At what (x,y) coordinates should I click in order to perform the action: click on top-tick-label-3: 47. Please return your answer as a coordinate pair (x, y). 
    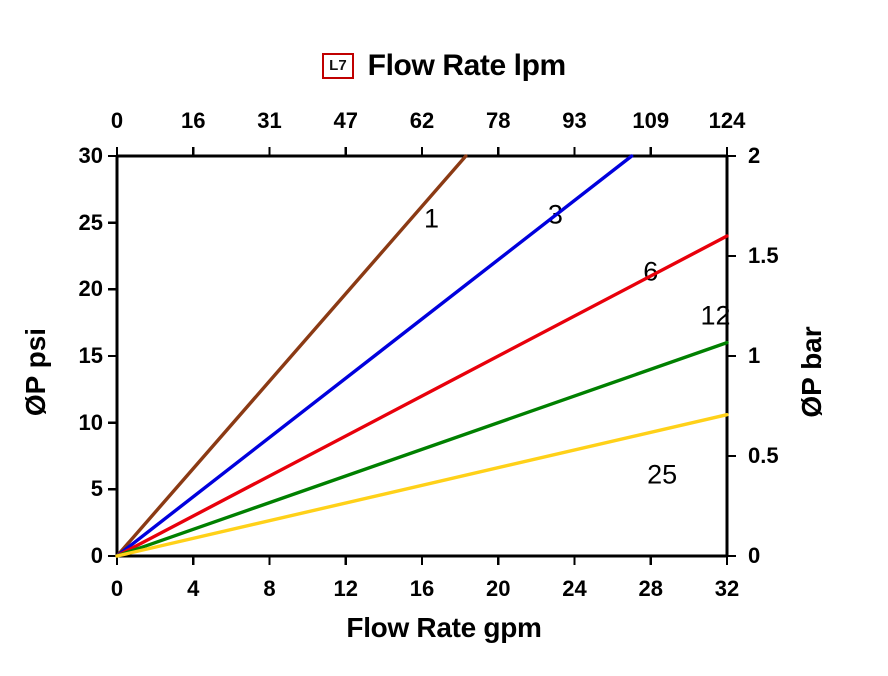
    Looking at the image, I should click on (345, 120).